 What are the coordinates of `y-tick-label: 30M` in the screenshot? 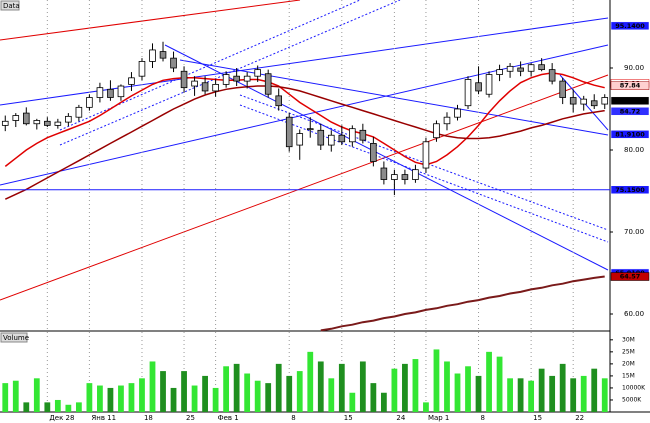 It's located at (628, 339).